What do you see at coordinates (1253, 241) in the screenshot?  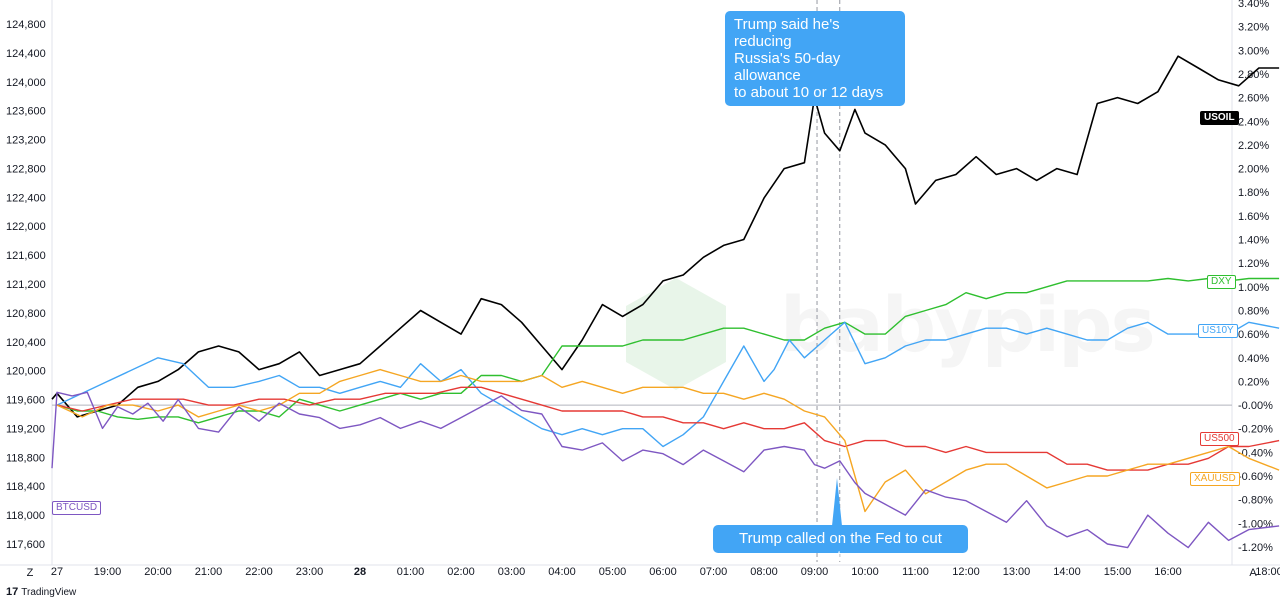 I see `right-axis-tick: 1.40%` at bounding box center [1253, 241].